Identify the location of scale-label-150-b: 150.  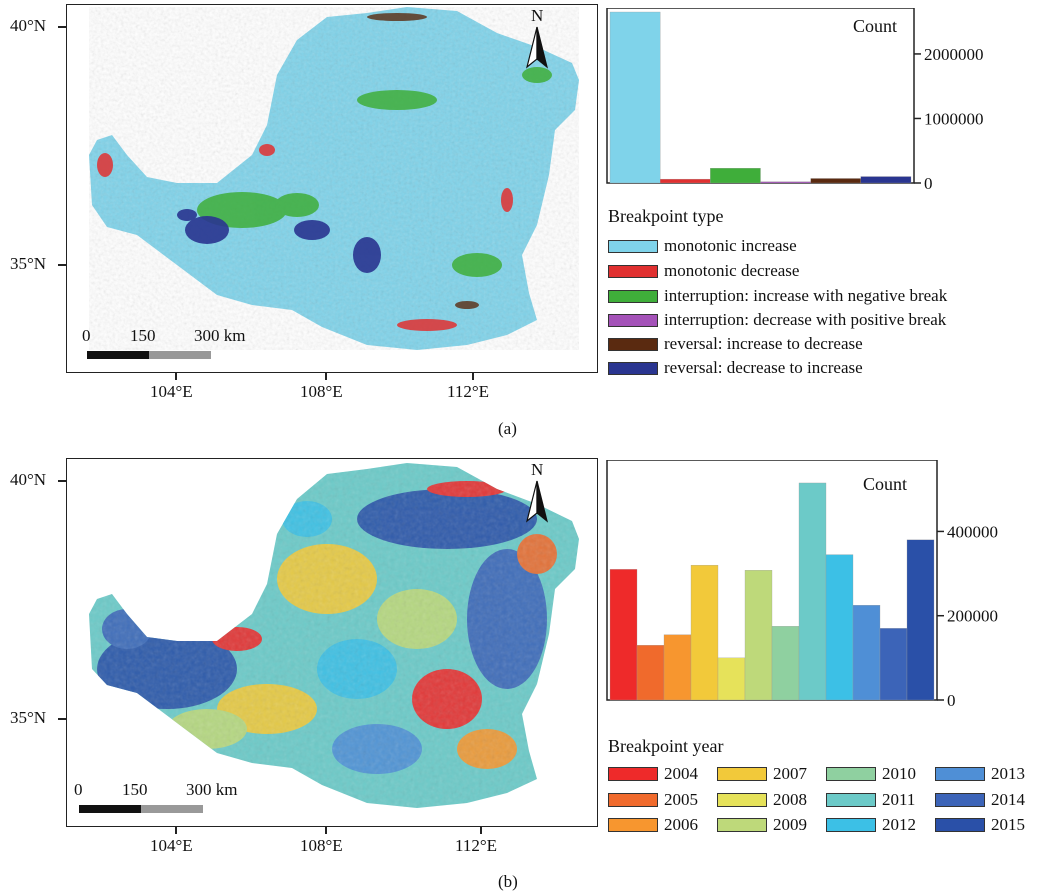
(135, 789).